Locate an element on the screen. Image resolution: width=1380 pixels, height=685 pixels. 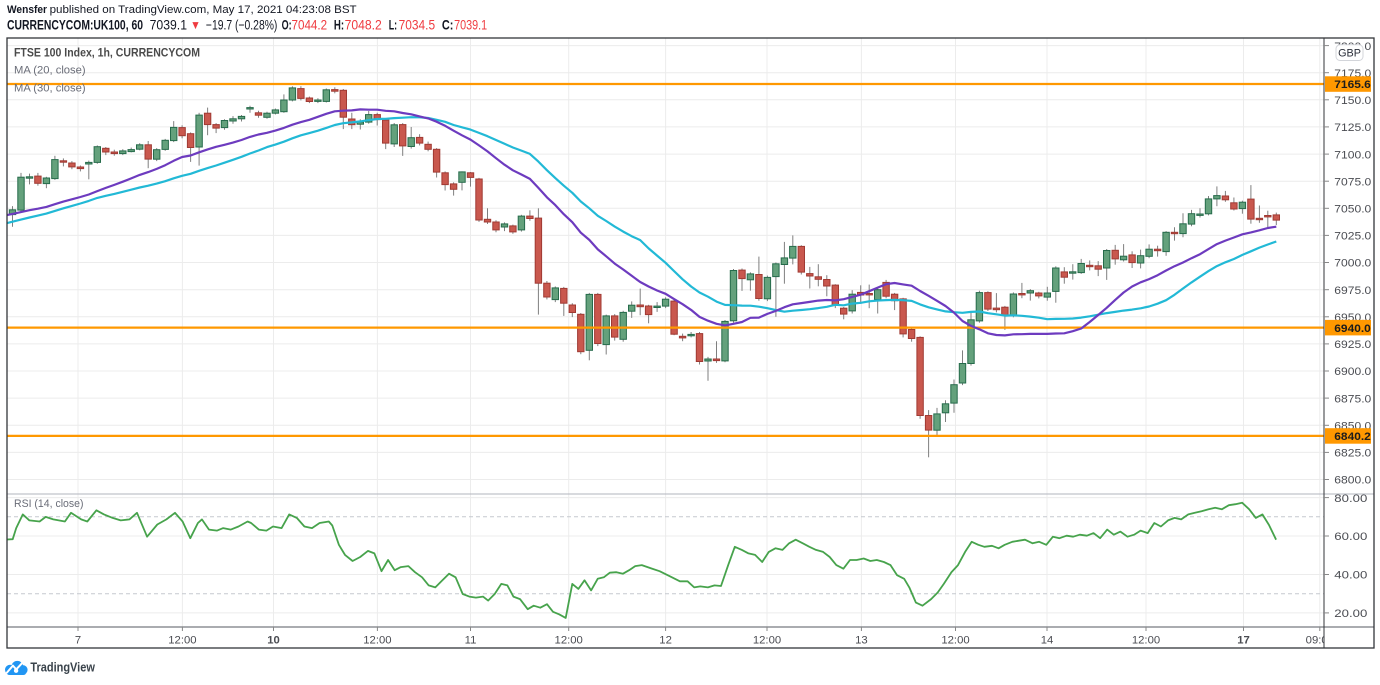
svg-text: C: is located at coordinates (448, 25).